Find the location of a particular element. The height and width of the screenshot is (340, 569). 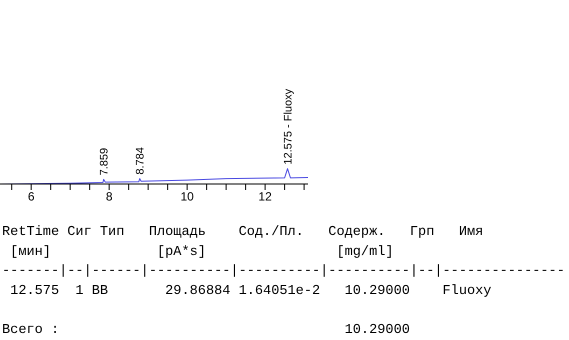

text: 12.575 1 BB 29.86884 1.64051e-2 10.29000 Fluoxy is located at coordinates (250, 291).